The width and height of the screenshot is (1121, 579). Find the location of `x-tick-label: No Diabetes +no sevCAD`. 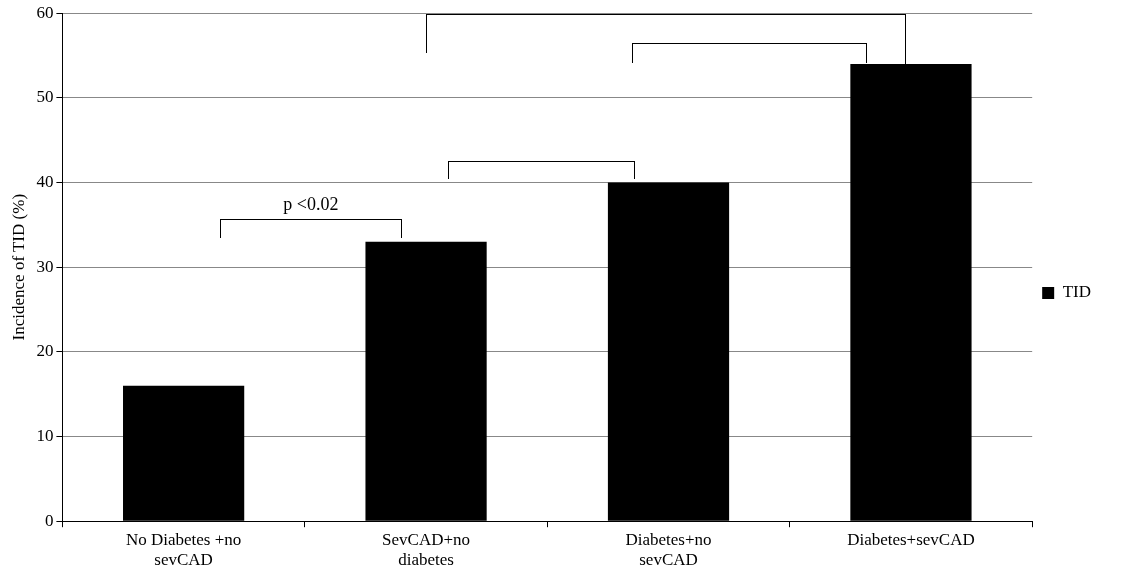

x-tick-label: No Diabetes +no sevCAD is located at coordinates (183, 549).